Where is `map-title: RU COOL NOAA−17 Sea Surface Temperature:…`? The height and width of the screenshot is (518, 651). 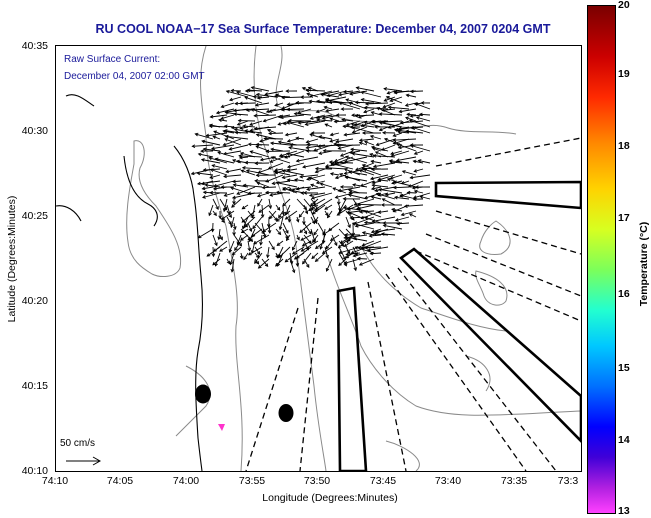 map-title: RU COOL NOAA−17 Sea Surface Temperature:… is located at coordinates (323, 29).